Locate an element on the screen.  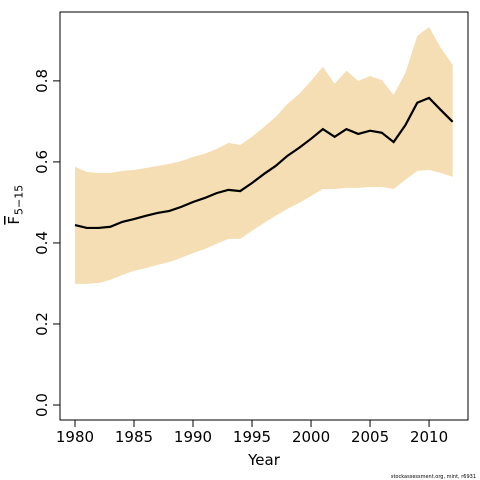
y-axis-label-group: F 5−15 is located at coordinates (15, 205).